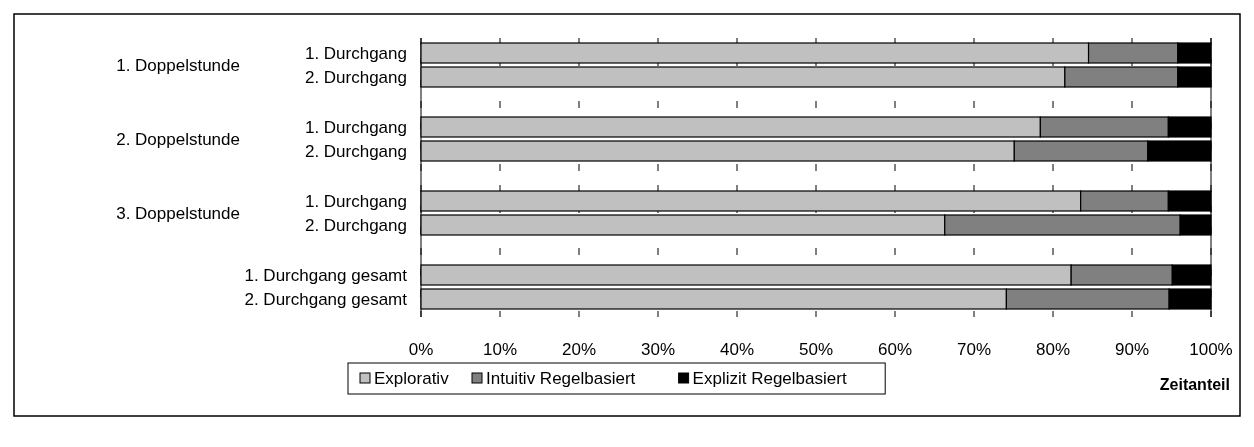  I want to click on text: 1. Doppelstunde, so click(178, 65).